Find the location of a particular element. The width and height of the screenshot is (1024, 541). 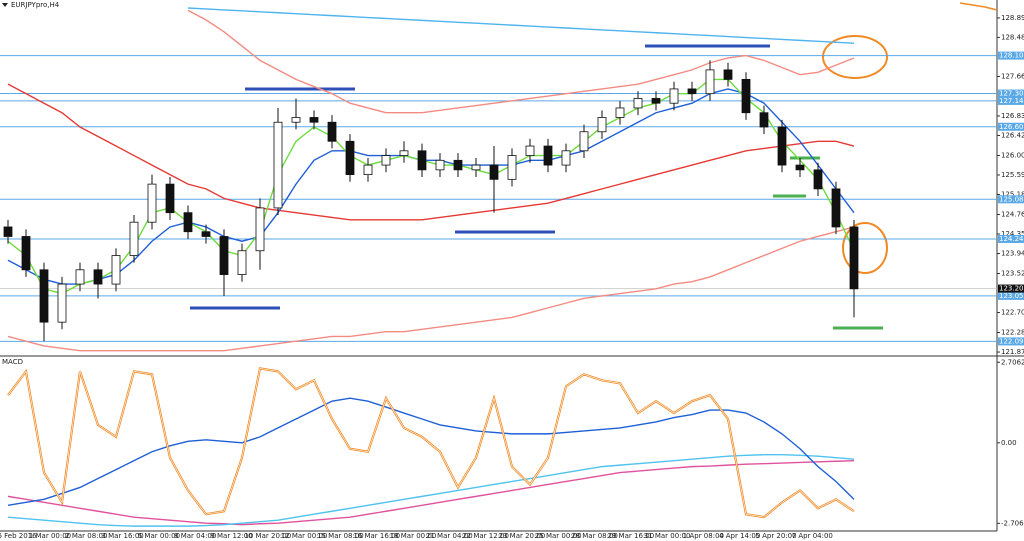

y-tick-label: 124.352 is located at coordinates (1012, 234).